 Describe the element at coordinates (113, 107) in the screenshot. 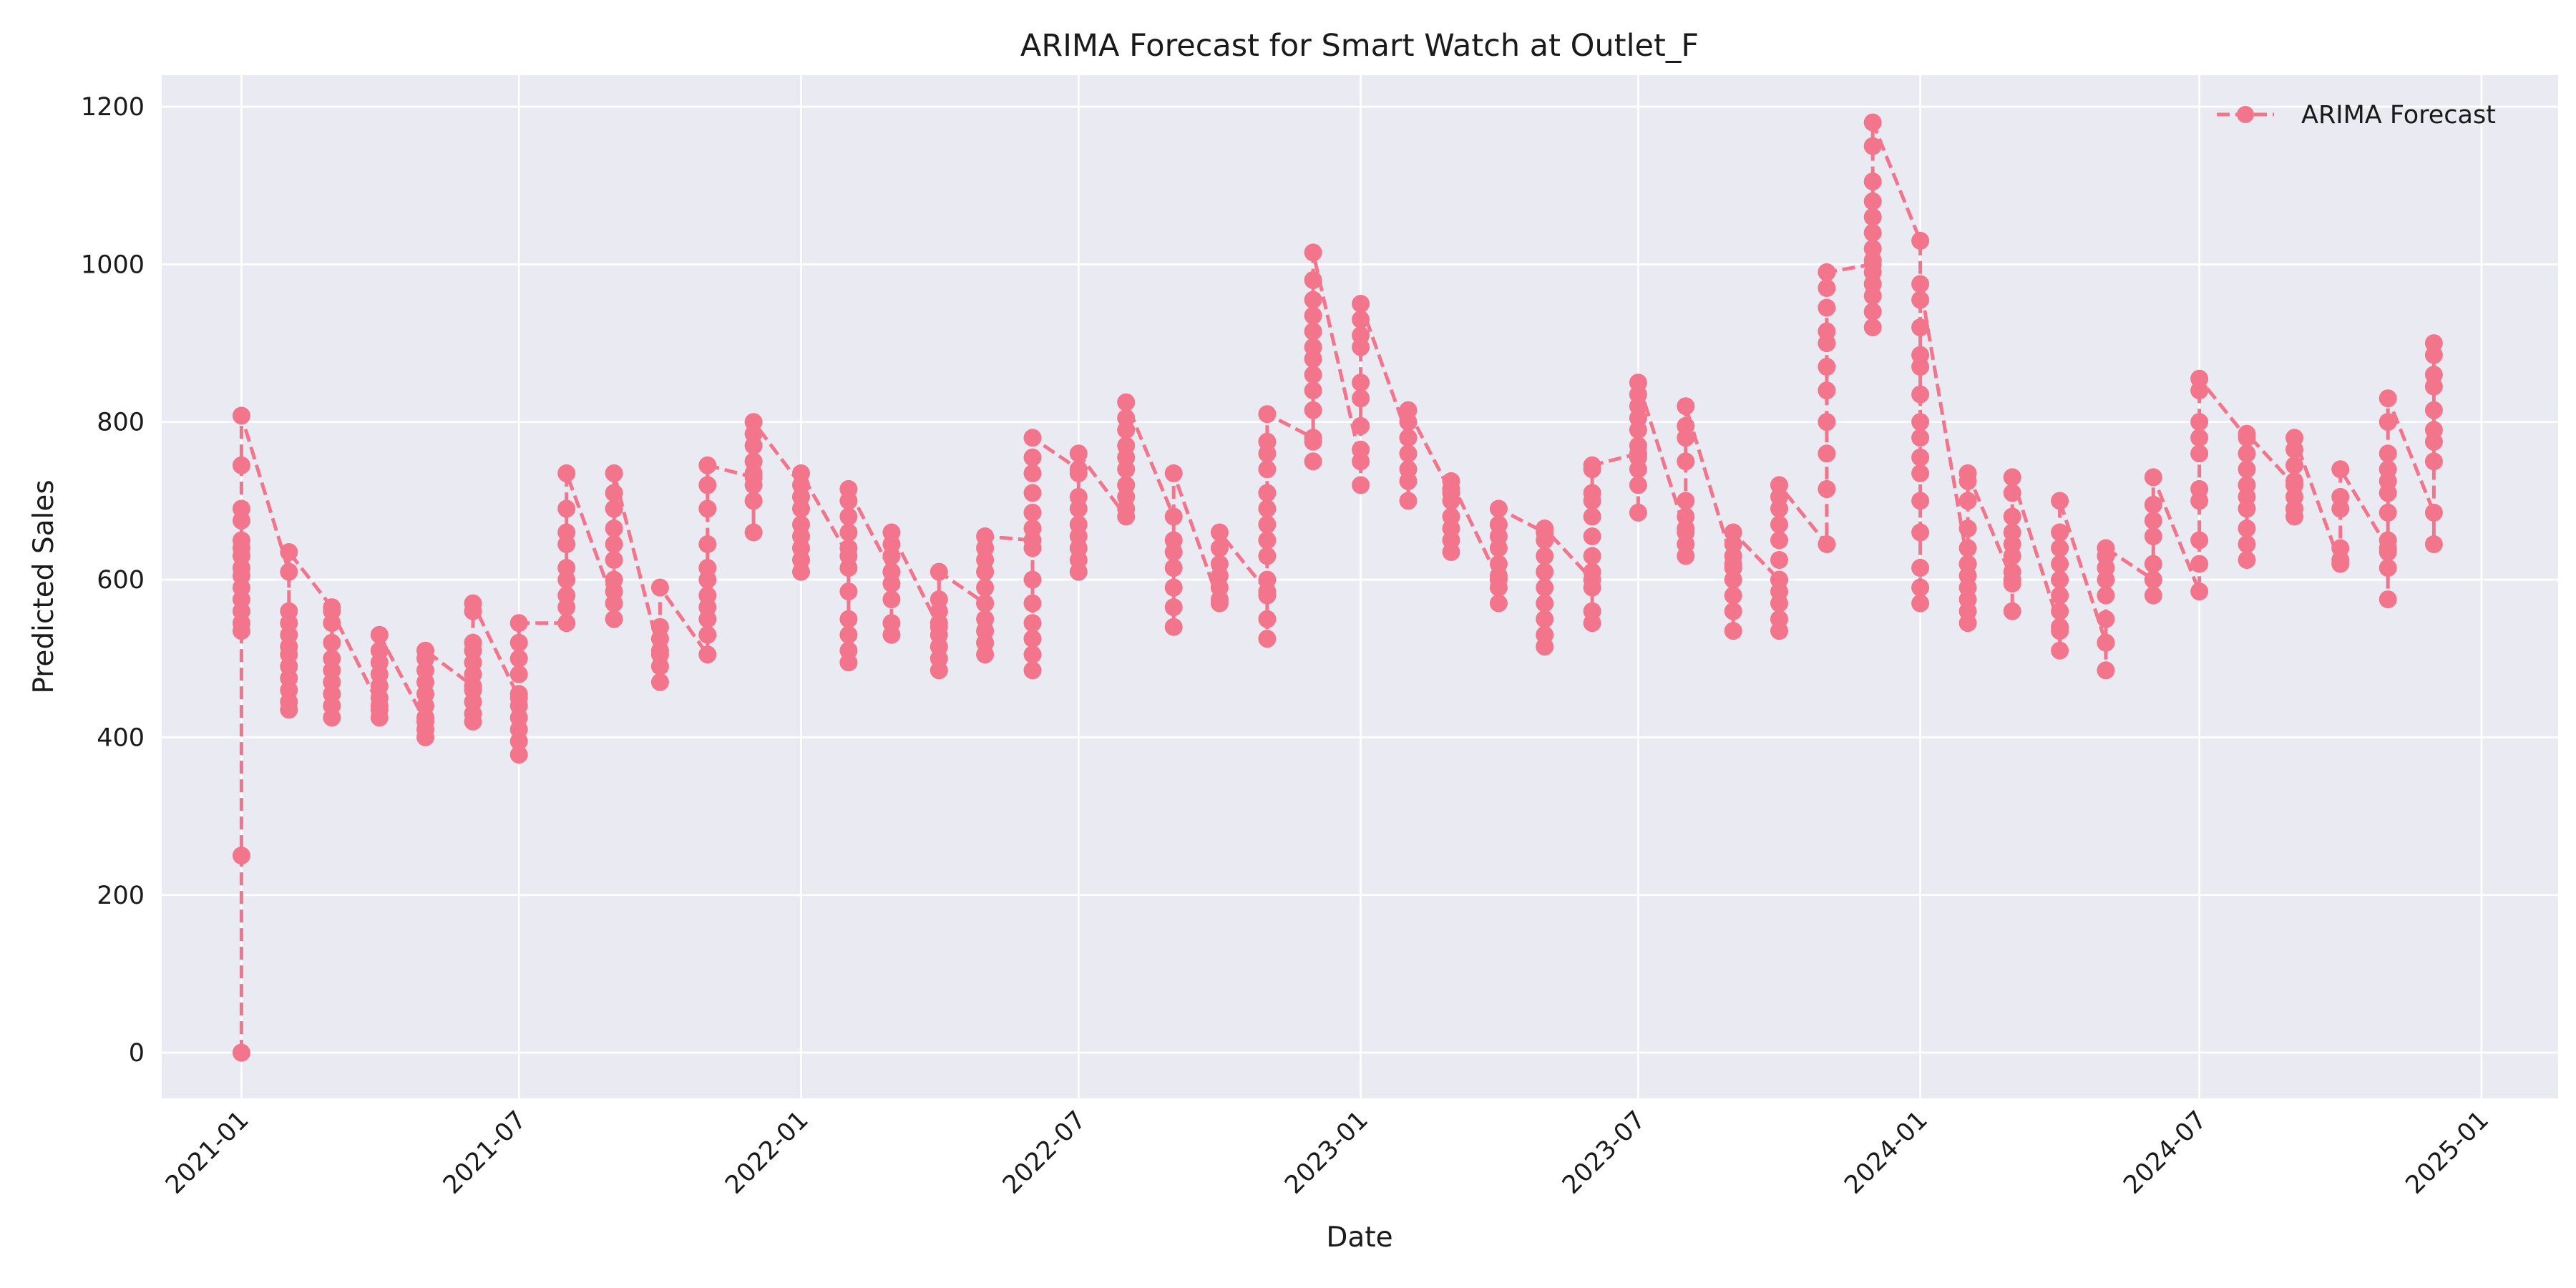

I see `y-tick-label: 1200` at that location.